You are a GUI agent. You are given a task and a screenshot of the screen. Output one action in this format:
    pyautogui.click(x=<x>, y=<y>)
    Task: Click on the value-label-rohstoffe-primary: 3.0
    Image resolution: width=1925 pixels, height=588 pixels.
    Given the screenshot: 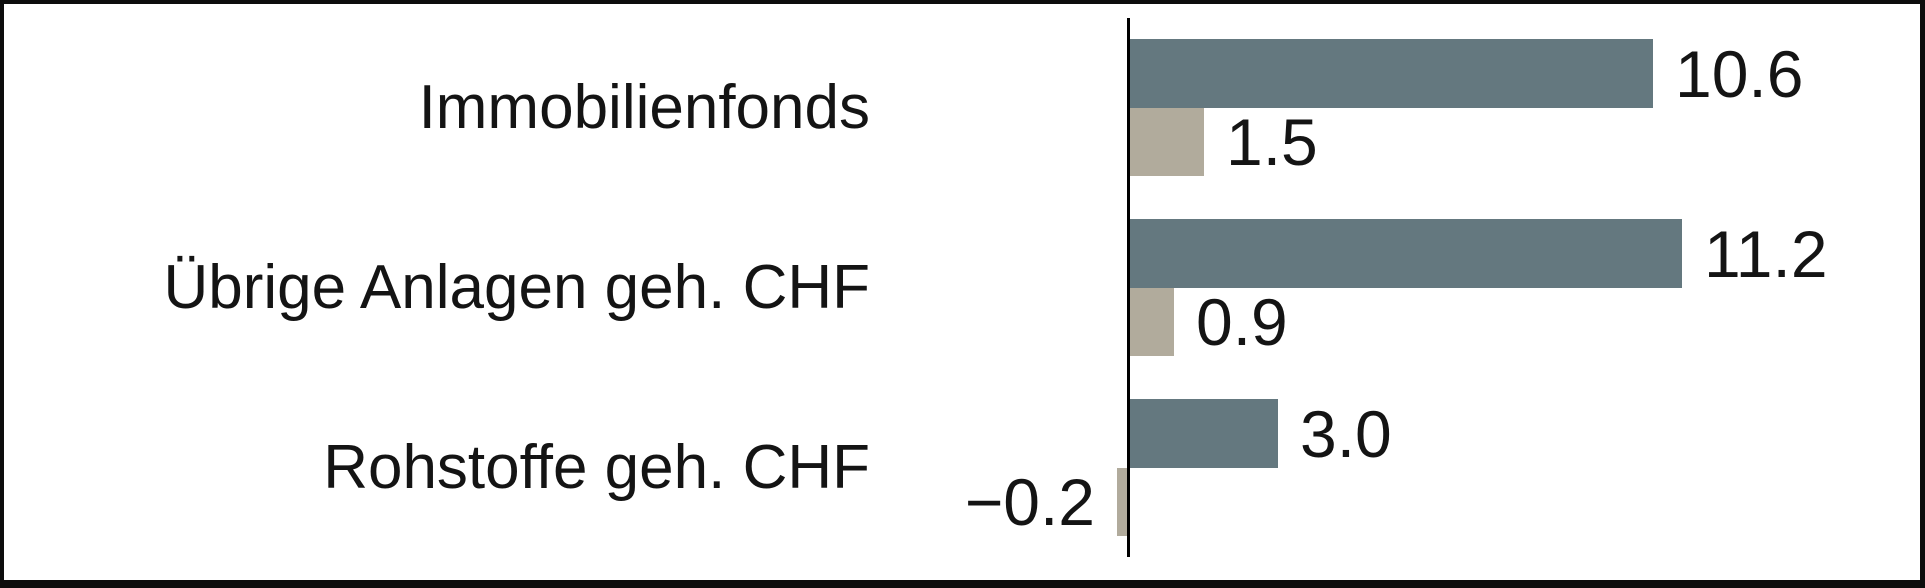 What is the action you would take?
    pyautogui.click(x=1346, y=433)
    